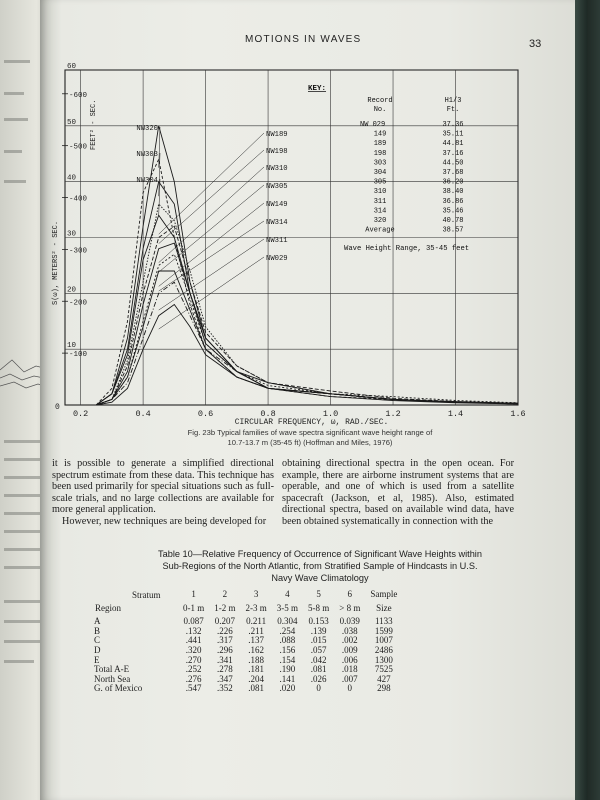 Image resolution: width=600 pixels, height=800 pixels. What do you see at coordinates (312, 422) in the screenshot?
I see `x-axis-label: CIRCULAR FREQUENCY, ω, RAD./SEC.` at bounding box center [312, 422].